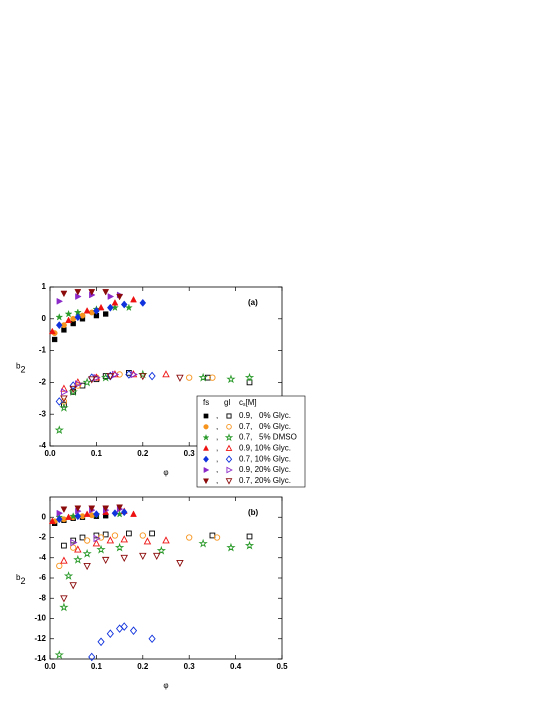 This screenshot has width=547, height=708. I want to click on y-axis-label-sub: 2, so click(22, 581).